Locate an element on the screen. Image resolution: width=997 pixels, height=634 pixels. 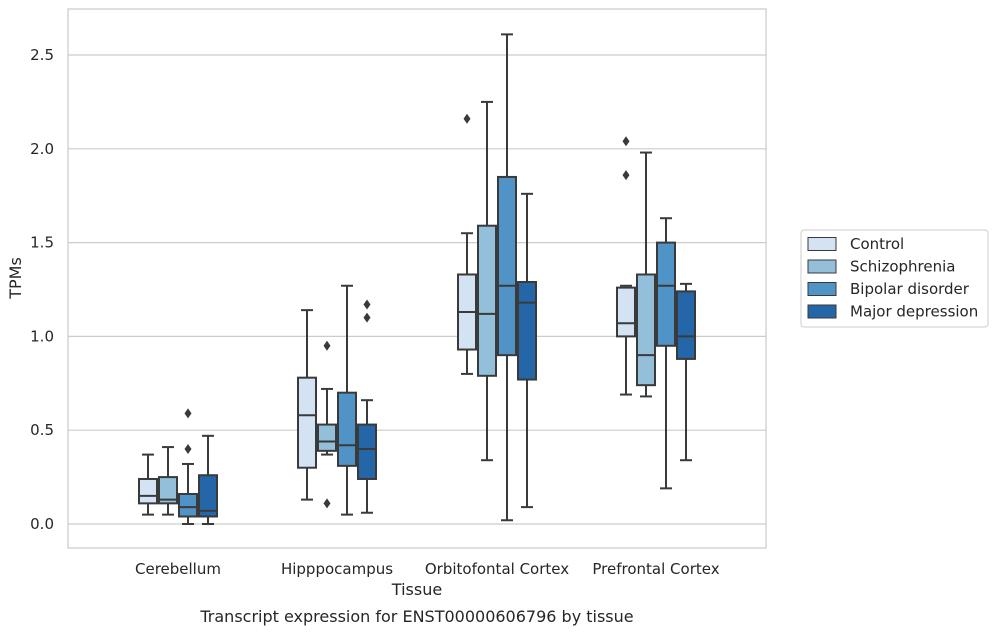
y-tick-label: 2.5 is located at coordinates (42, 55).